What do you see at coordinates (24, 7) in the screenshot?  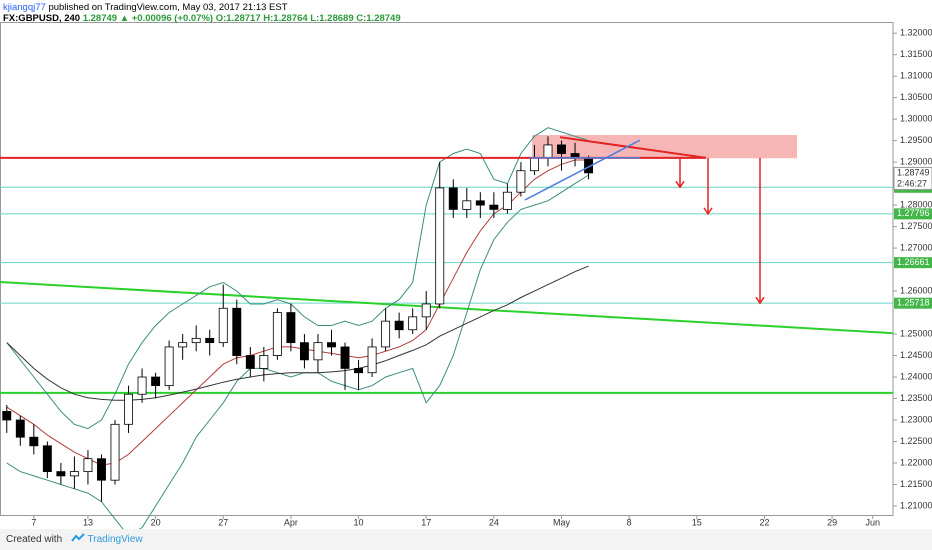 I see `author: kjiangqj77` at bounding box center [24, 7].